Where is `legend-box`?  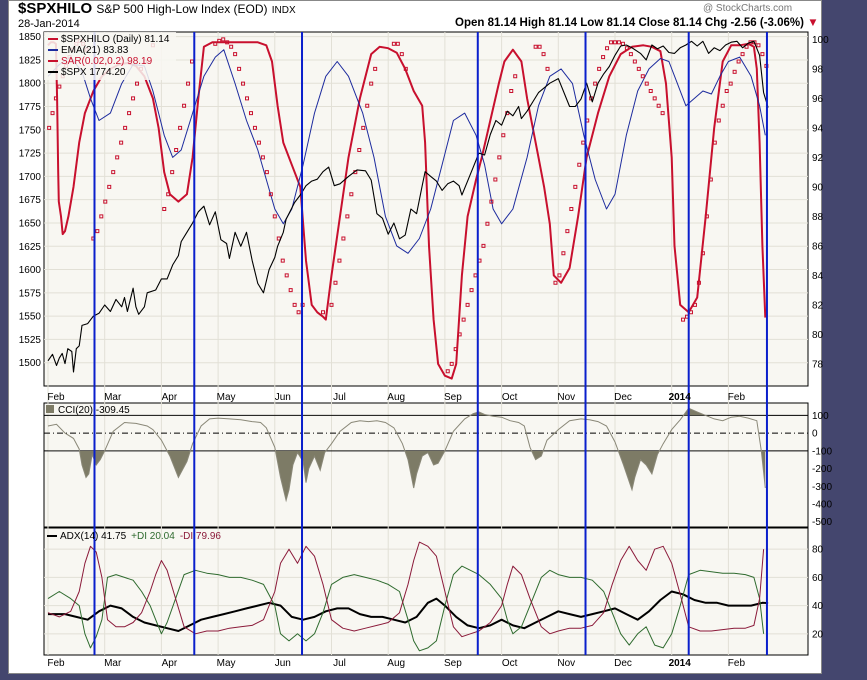
legend-box is located at coordinates (110, 56).